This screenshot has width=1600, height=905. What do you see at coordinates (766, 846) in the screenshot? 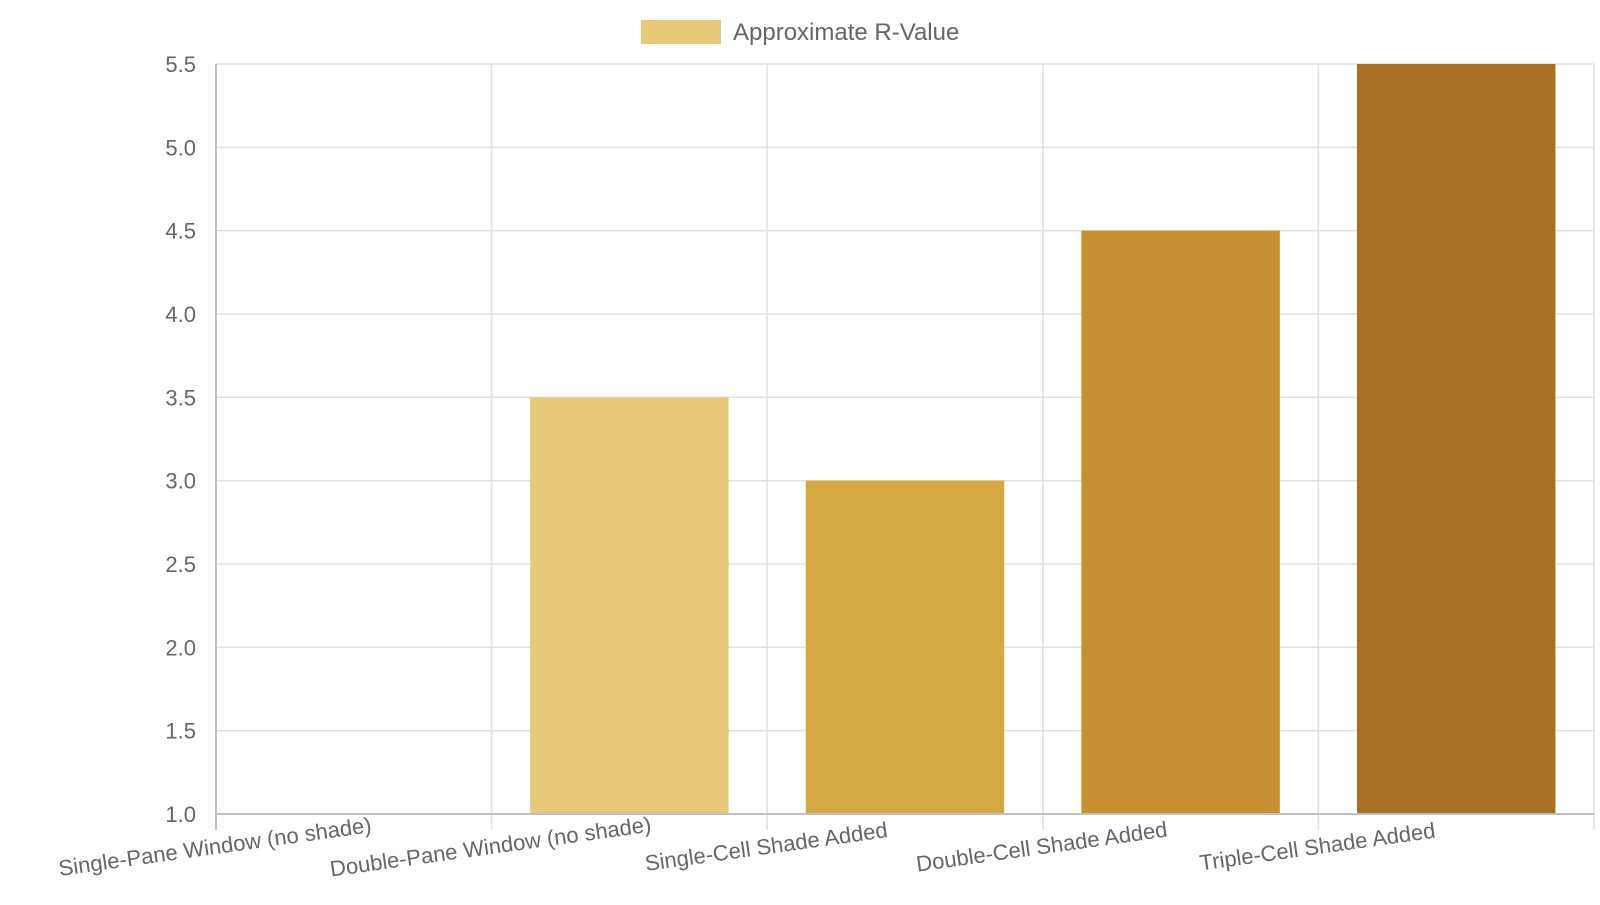
I see `x-tick-label: Single-Cell Shade Added` at bounding box center [766, 846].